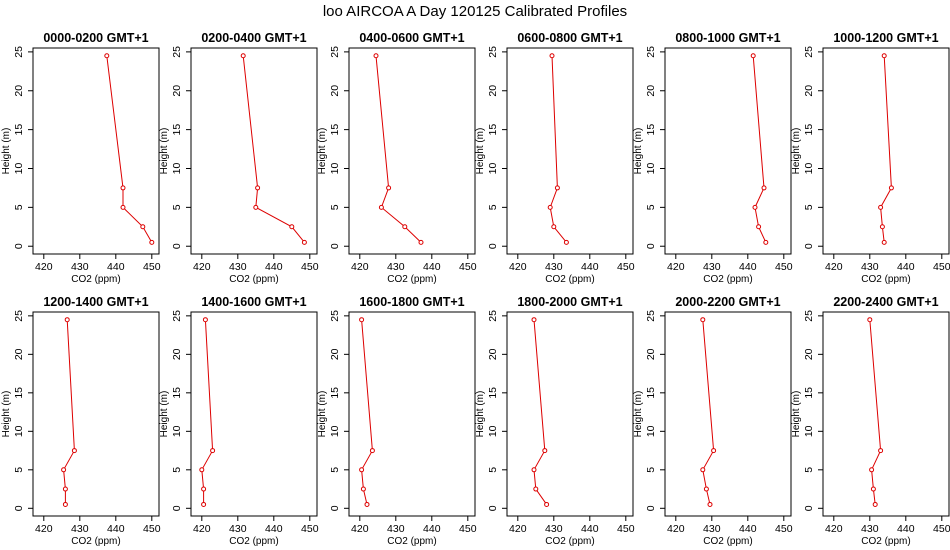 The height and width of the screenshot is (550, 950). I want to click on panel-title: 1800-2000 GMT+1, so click(569, 302).